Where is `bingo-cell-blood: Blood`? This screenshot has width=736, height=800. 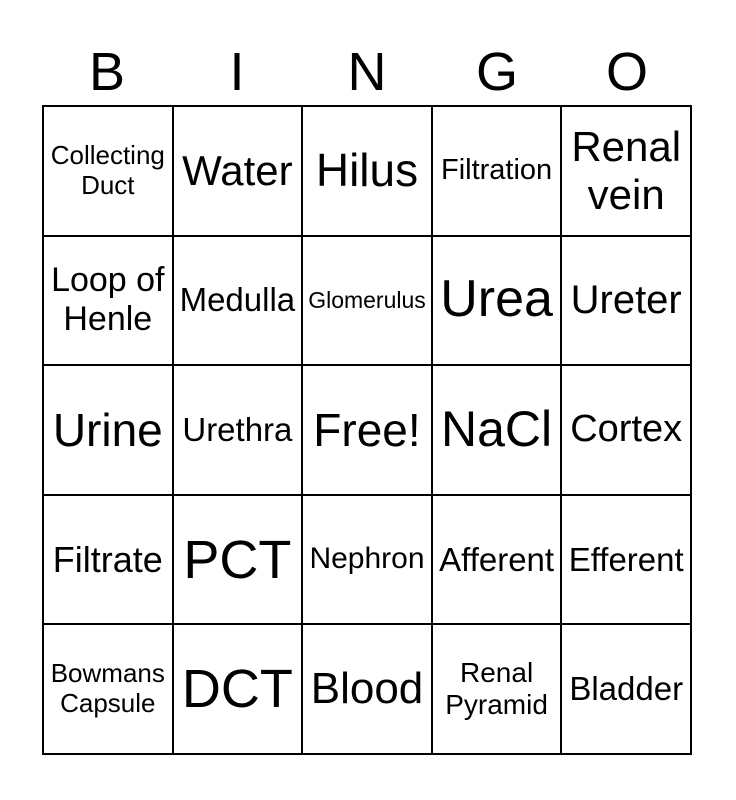 bingo-cell-blood: Blood is located at coordinates (367, 689).